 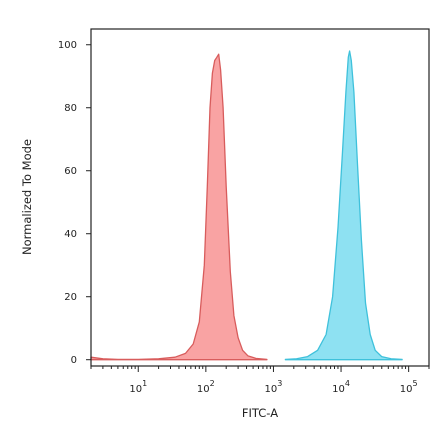 I want to click on y-tick-label: 20, so click(x=70, y=297).